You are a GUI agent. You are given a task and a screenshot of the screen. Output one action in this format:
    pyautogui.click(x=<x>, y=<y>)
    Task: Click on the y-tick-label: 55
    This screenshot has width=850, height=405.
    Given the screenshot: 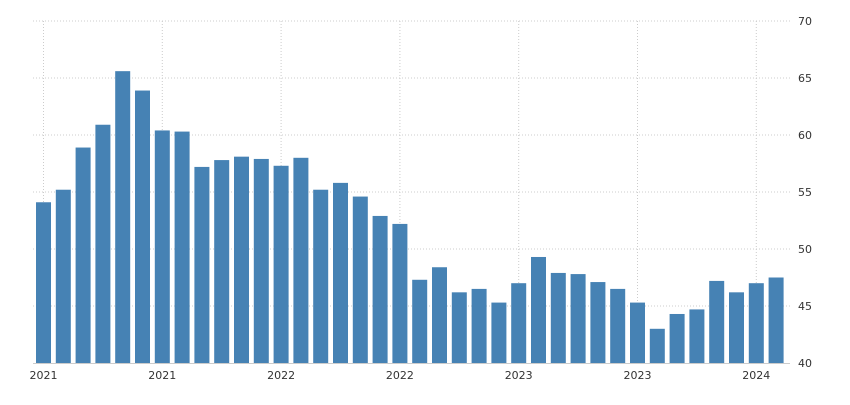 What is the action you would take?
    pyautogui.click(x=805, y=192)
    